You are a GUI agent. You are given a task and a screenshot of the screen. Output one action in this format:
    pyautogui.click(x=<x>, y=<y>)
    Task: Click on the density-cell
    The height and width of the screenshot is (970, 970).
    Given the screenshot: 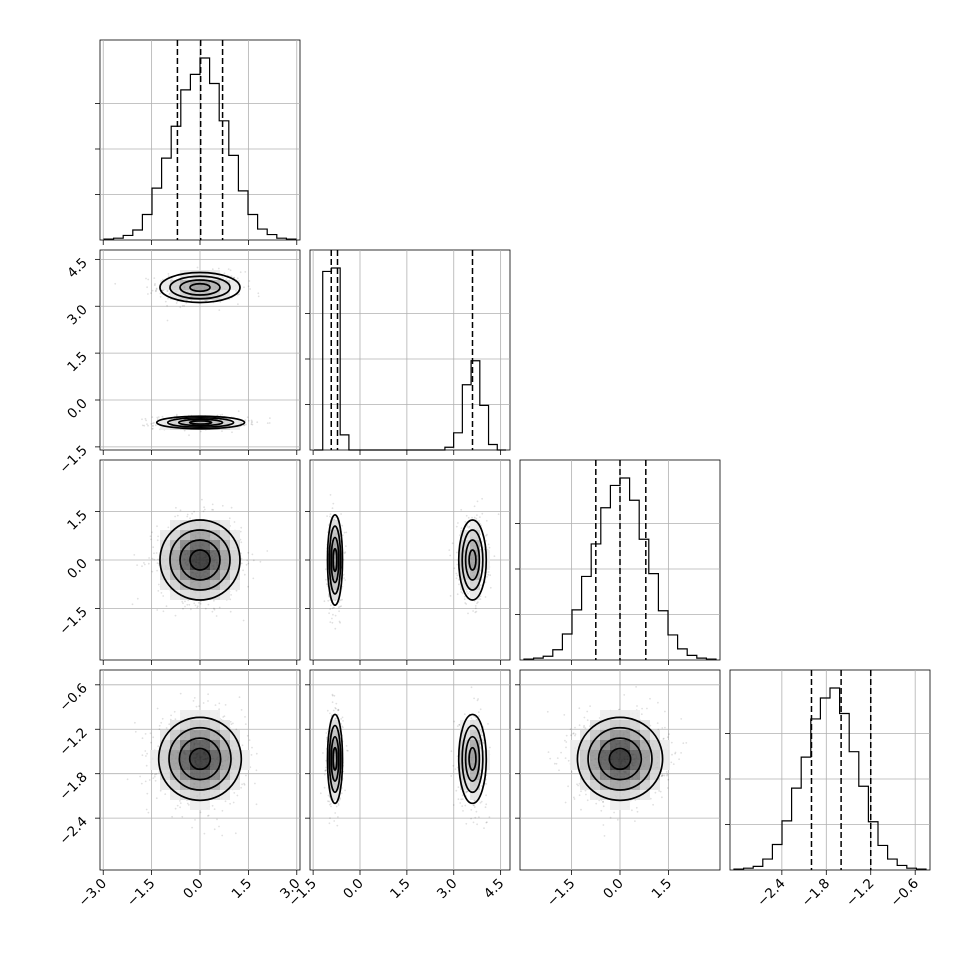 What is the action you would take?
    pyautogui.click(x=215, y=545)
    